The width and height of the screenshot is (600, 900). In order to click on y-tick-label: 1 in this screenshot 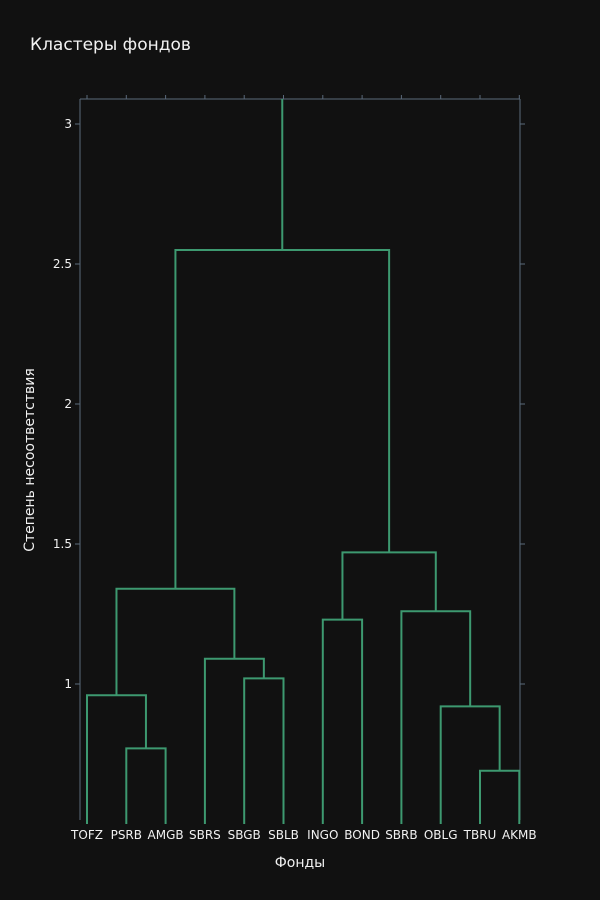, I will do `click(68, 684)`.